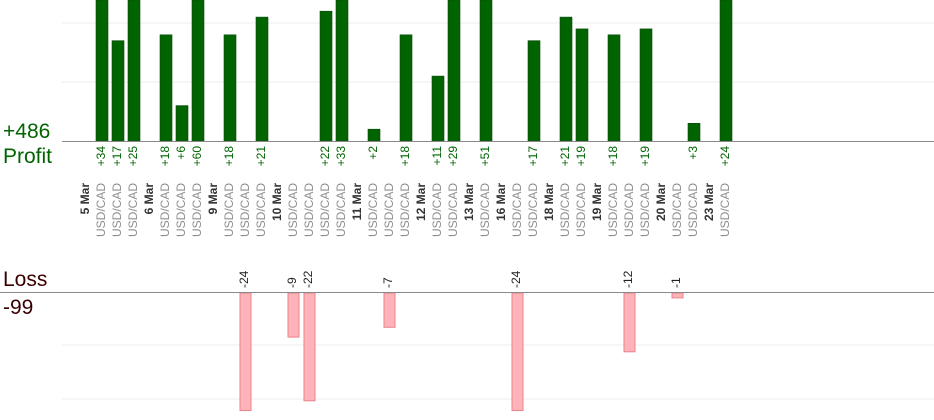 The height and width of the screenshot is (420, 934). I want to click on profit-value-label: +29, so click(453, 156).